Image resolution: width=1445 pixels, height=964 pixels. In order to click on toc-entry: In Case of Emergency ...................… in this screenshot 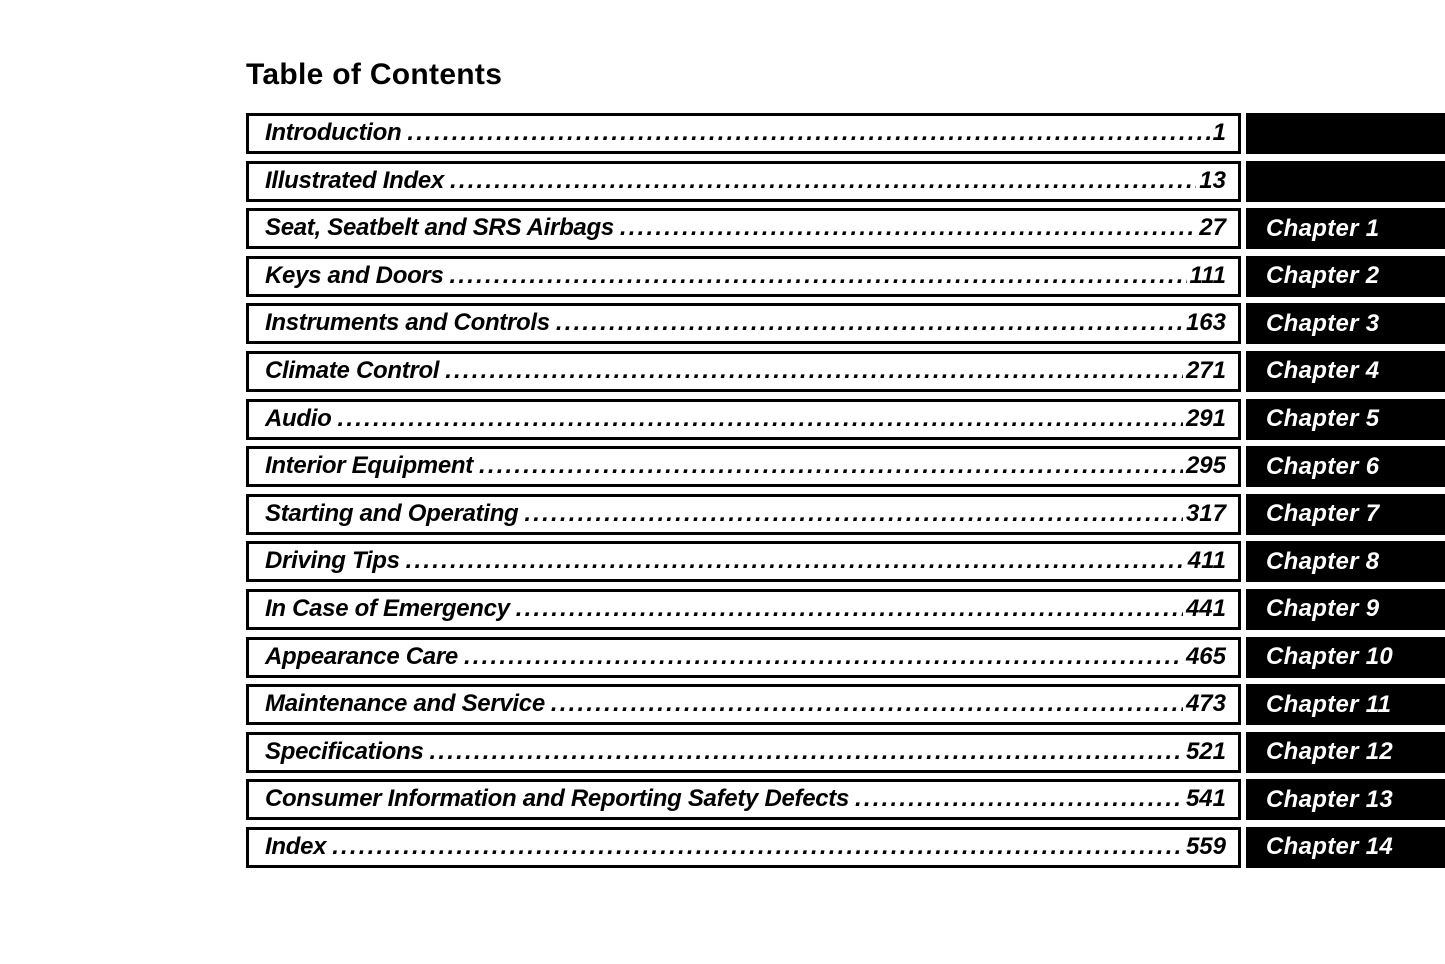, I will do `click(743, 609)`.